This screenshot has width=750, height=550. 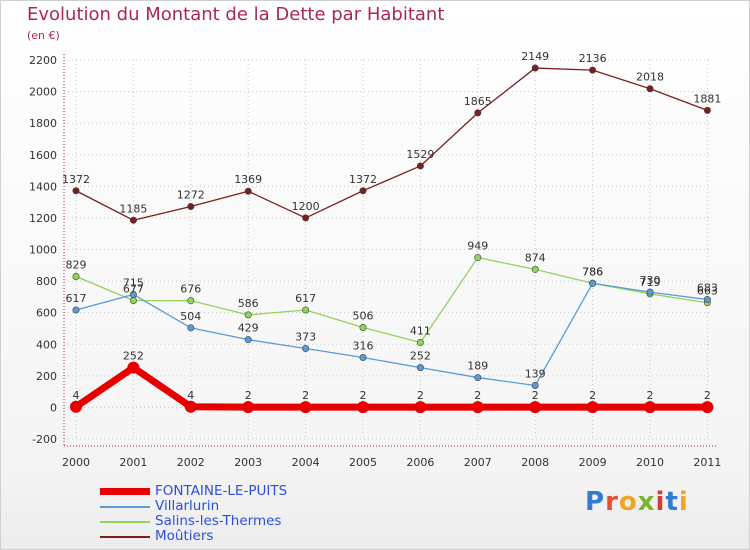 What do you see at coordinates (306, 206) in the screenshot?
I see `data-label-moutiers: 1200` at bounding box center [306, 206].